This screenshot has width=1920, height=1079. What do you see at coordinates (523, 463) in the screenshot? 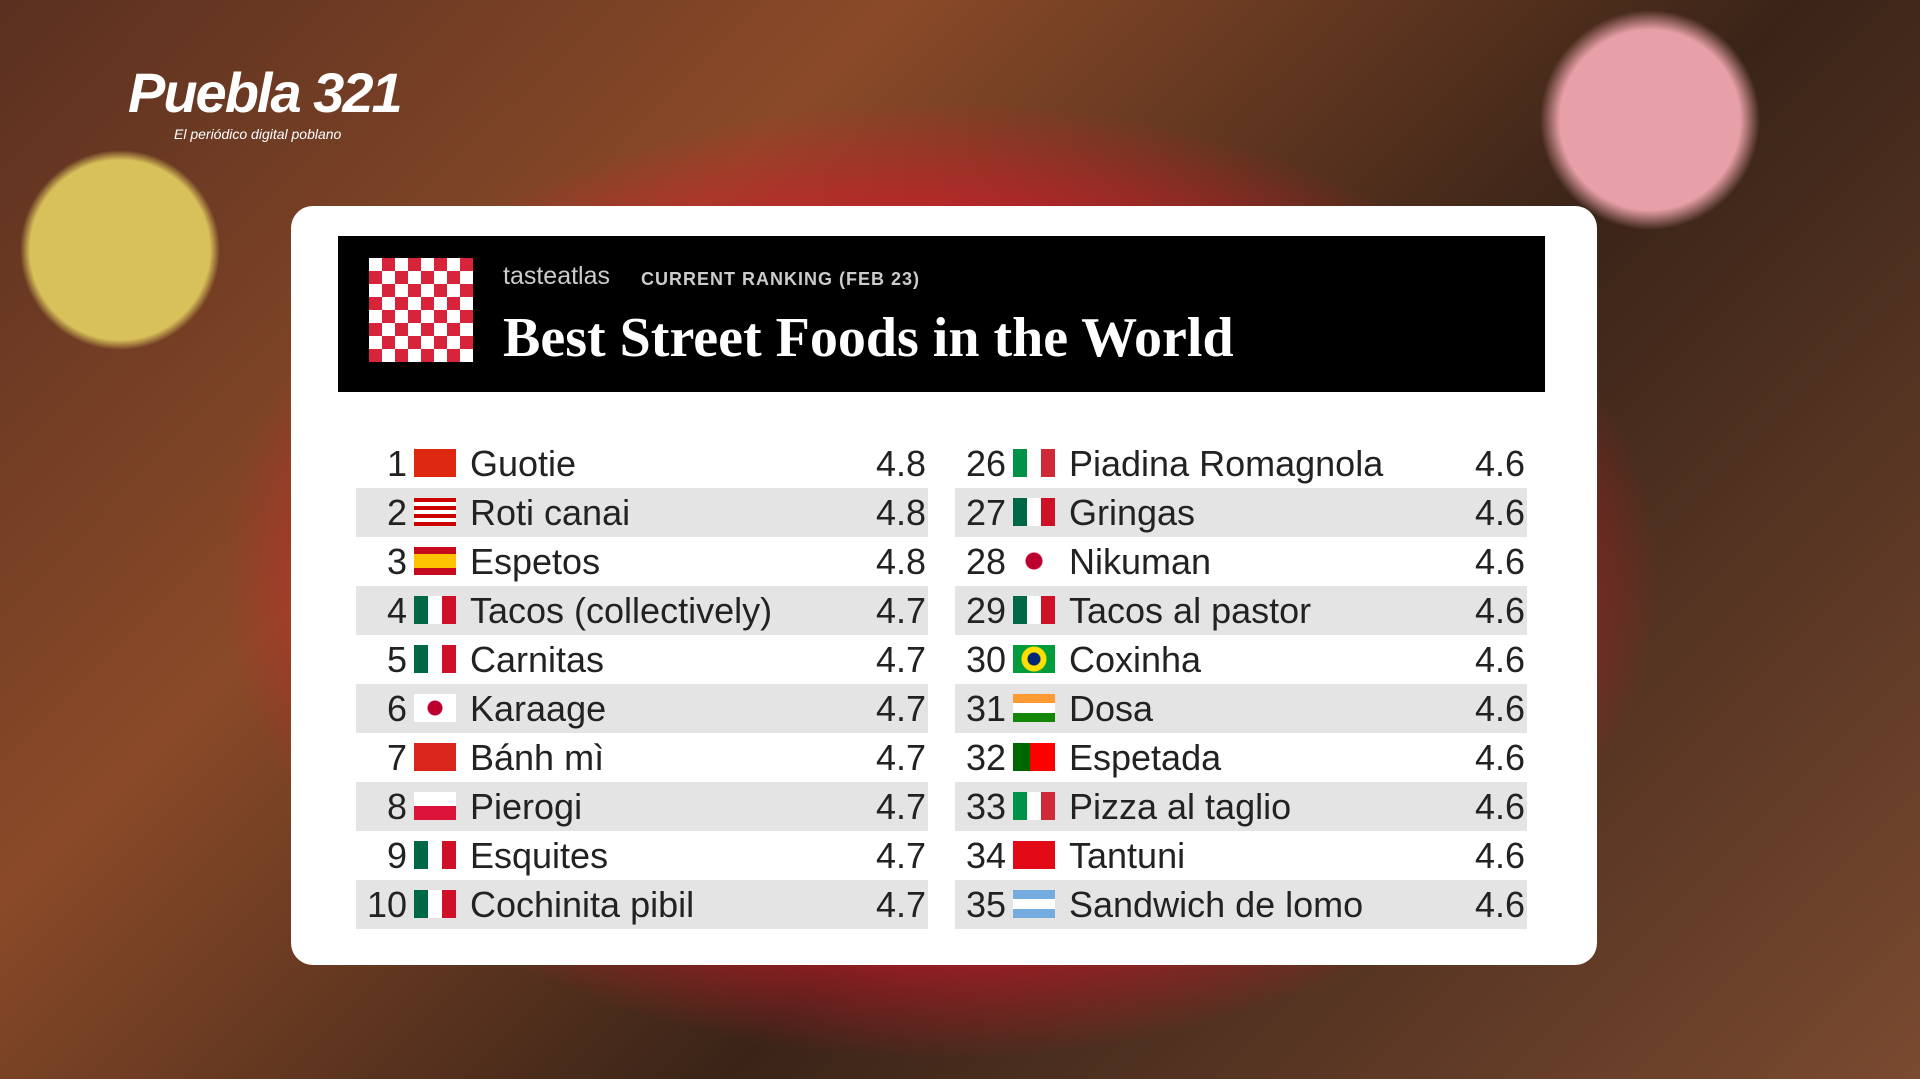
I see `food-name: Guotie` at bounding box center [523, 463].